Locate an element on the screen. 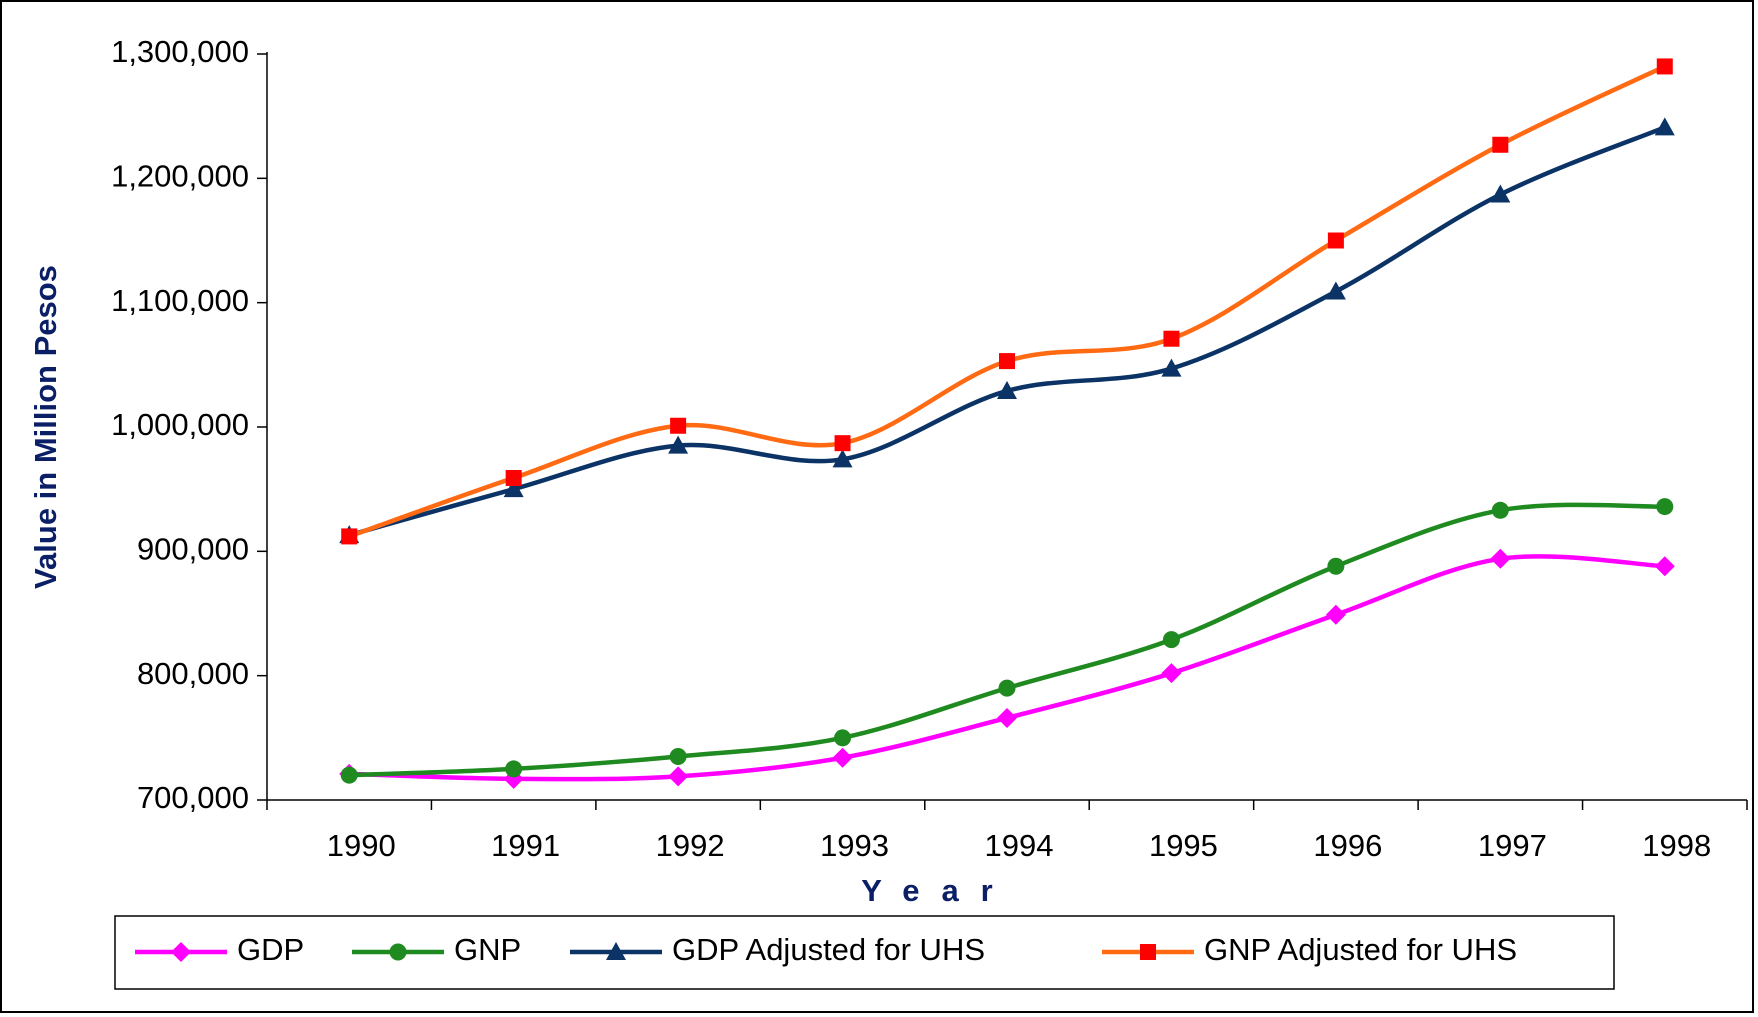 Image resolution: width=1758 pixels, height=1017 pixels. x-tick-label: 1996 is located at coordinates (1347, 845).